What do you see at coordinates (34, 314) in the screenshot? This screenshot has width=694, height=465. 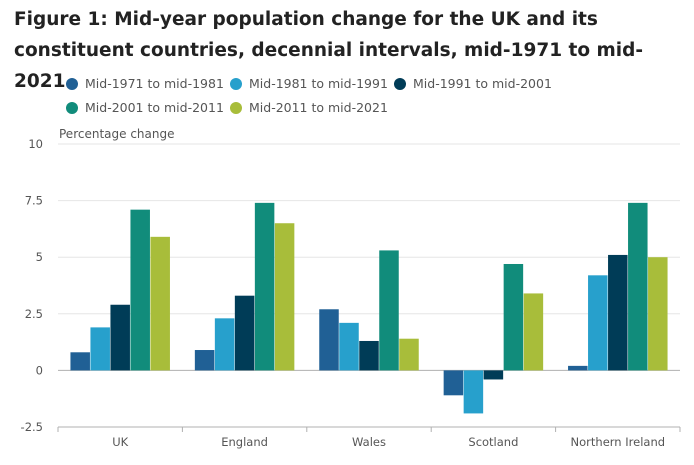 I see `y-tick-label: 2.5` at bounding box center [34, 314].